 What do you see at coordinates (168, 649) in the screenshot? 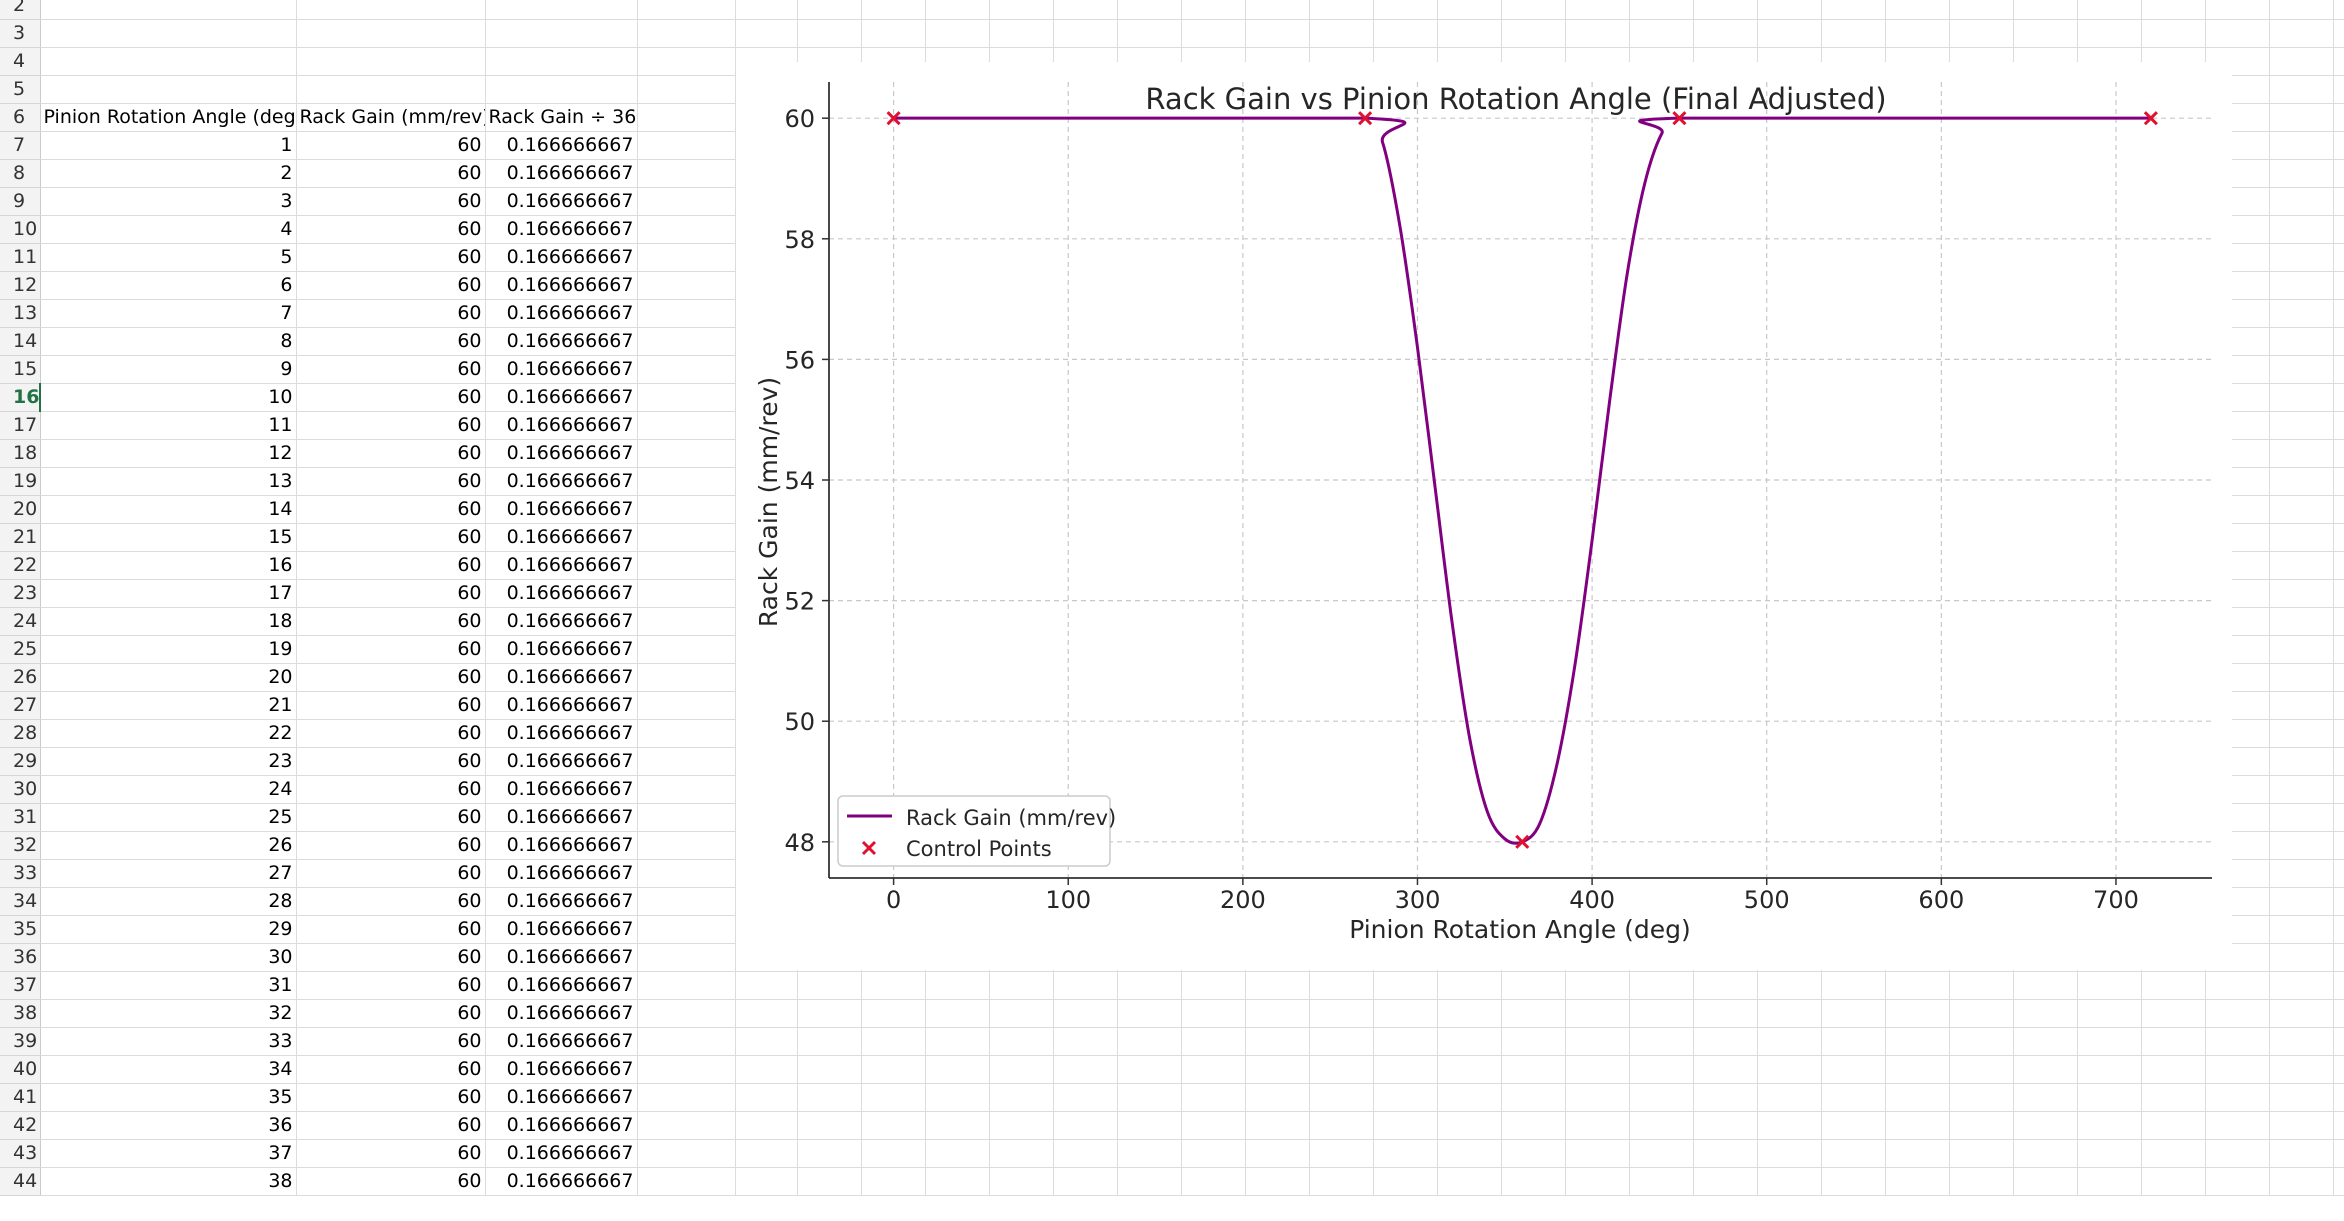
I see `data-cell: 19` at bounding box center [168, 649].